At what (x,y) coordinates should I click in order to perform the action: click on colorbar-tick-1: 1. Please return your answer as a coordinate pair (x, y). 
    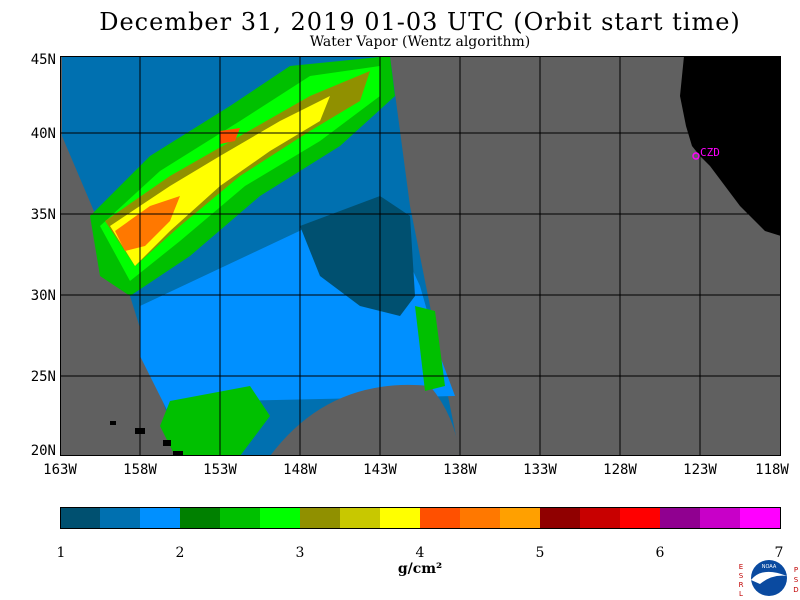
    Looking at the image, I should click on (61, 553).